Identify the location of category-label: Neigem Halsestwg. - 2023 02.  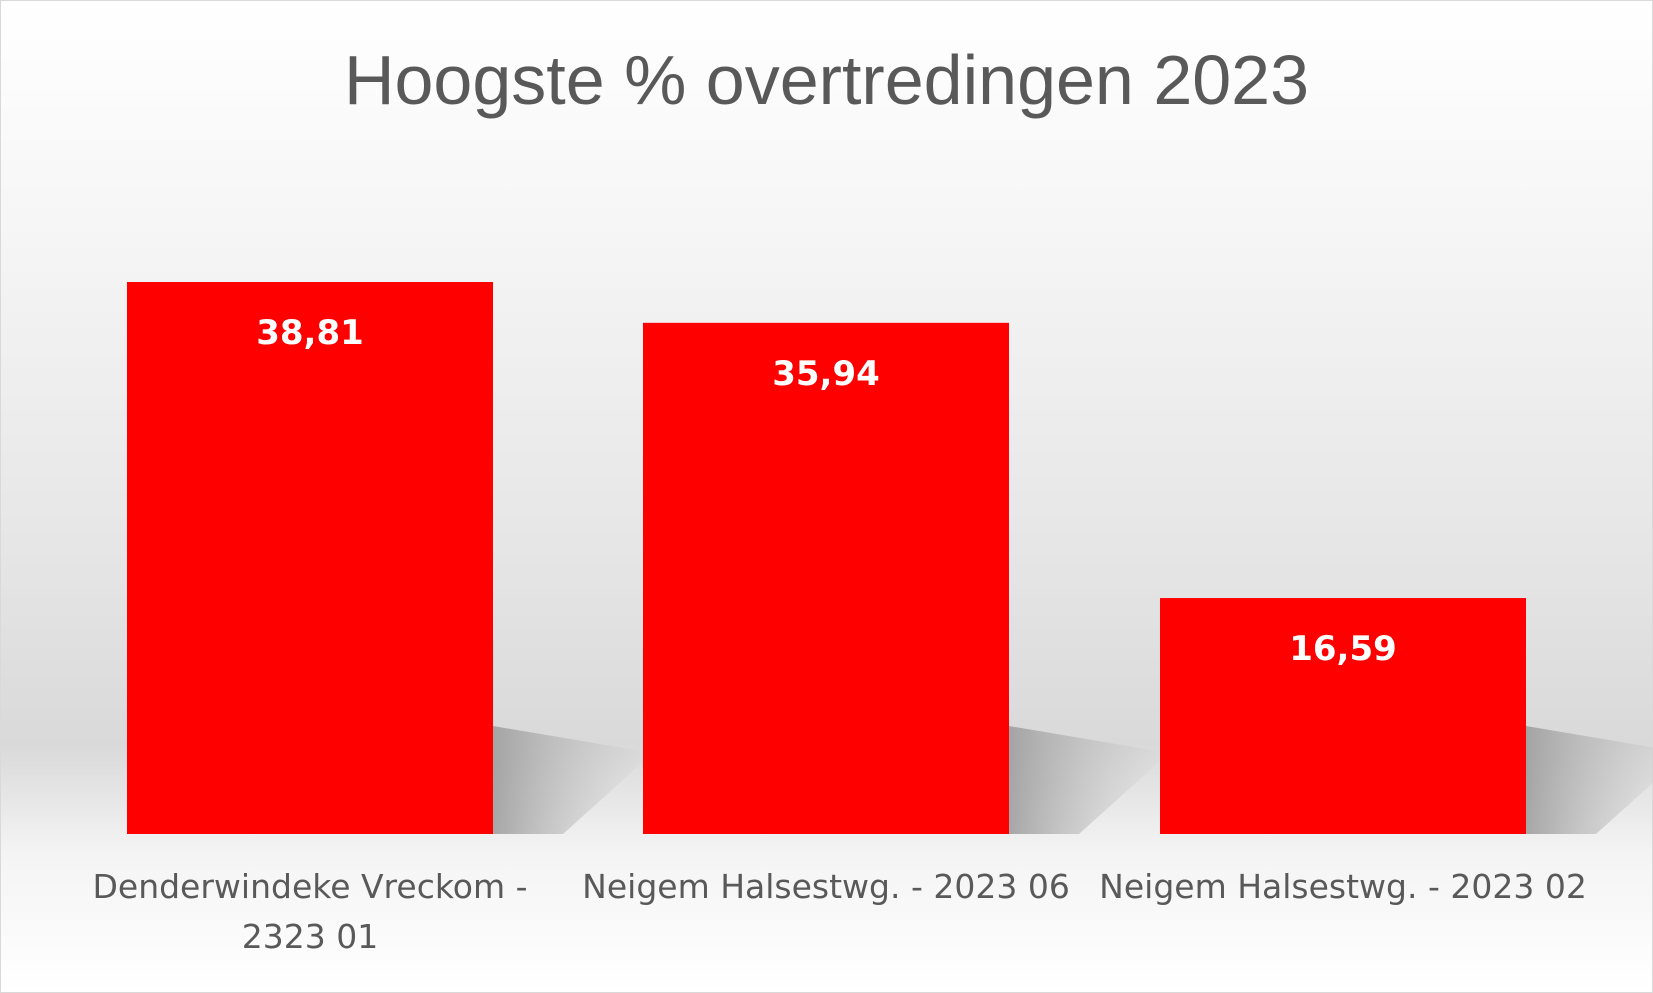
(1343, 886).